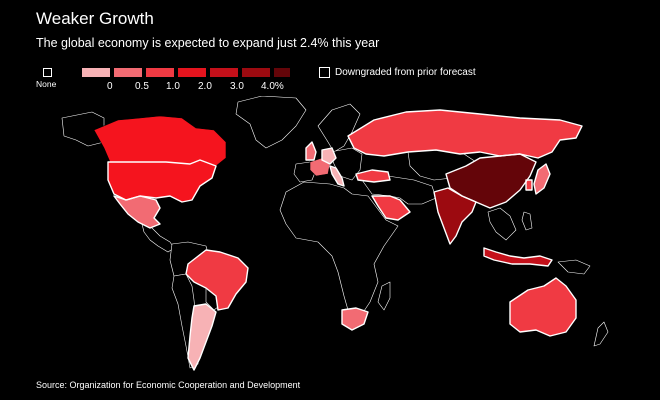 This screenshot has height=400, width=660. Describe the element at coordinates (95, 18) in the screenshot. I see `chart-title: Weaker Growth` at that location.